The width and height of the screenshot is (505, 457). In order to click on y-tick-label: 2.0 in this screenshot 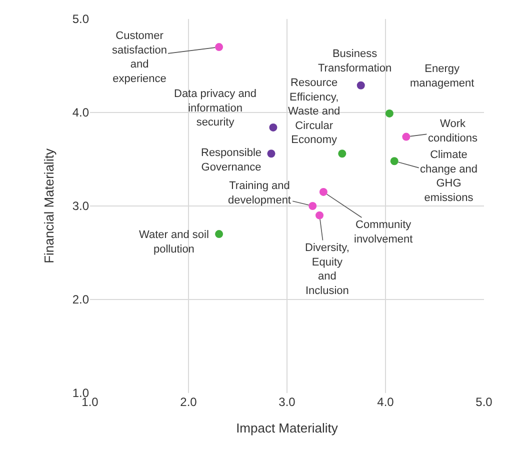, I will do `click(81, 299)`.